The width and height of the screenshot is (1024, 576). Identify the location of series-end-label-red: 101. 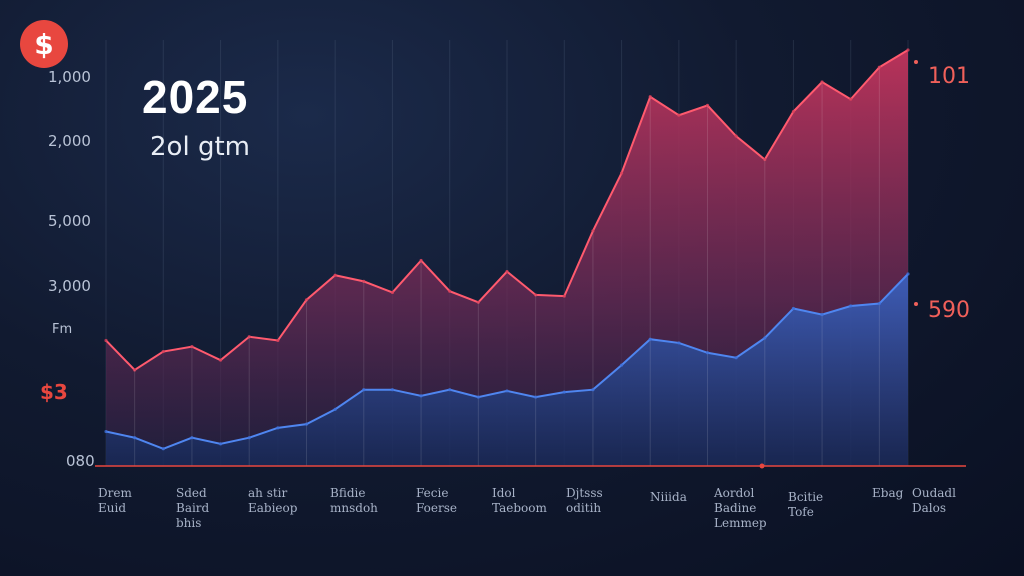
(949, 76).